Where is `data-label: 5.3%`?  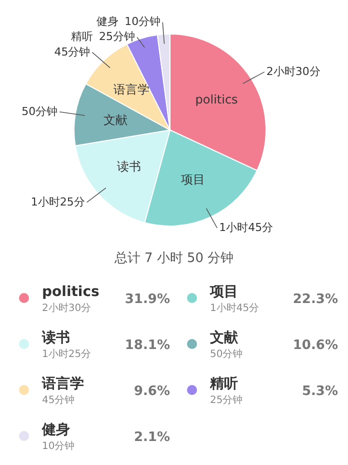 data-label: 5.3% is located at coordinates (320, 391).